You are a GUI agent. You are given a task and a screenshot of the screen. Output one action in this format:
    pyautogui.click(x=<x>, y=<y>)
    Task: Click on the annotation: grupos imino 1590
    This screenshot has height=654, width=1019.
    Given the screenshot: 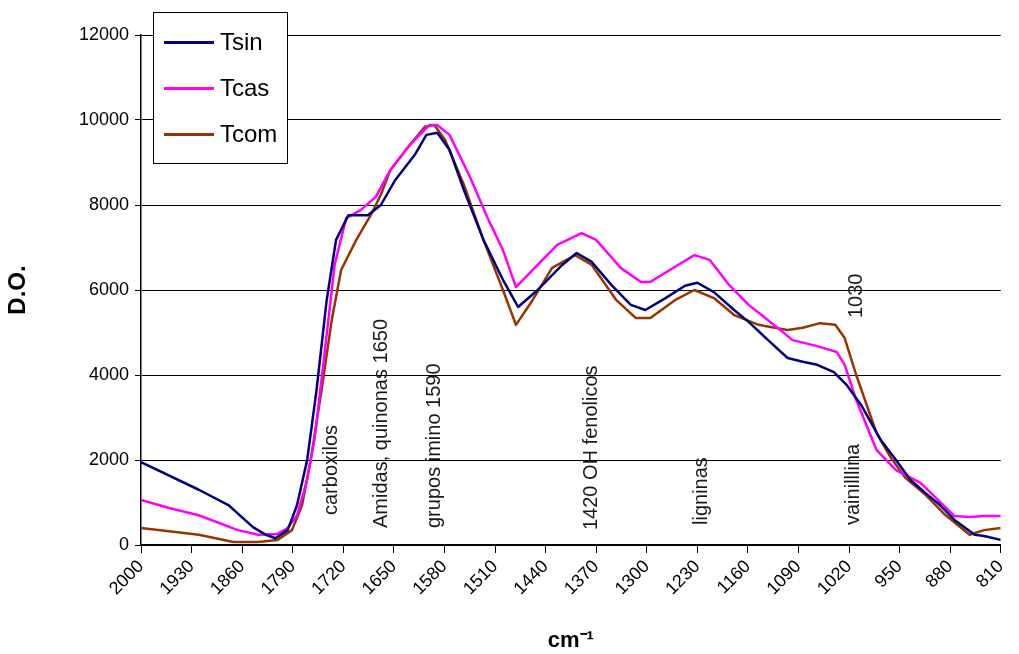 What is the action you would take?
    pyautogui.click(x=432, y=445)
    